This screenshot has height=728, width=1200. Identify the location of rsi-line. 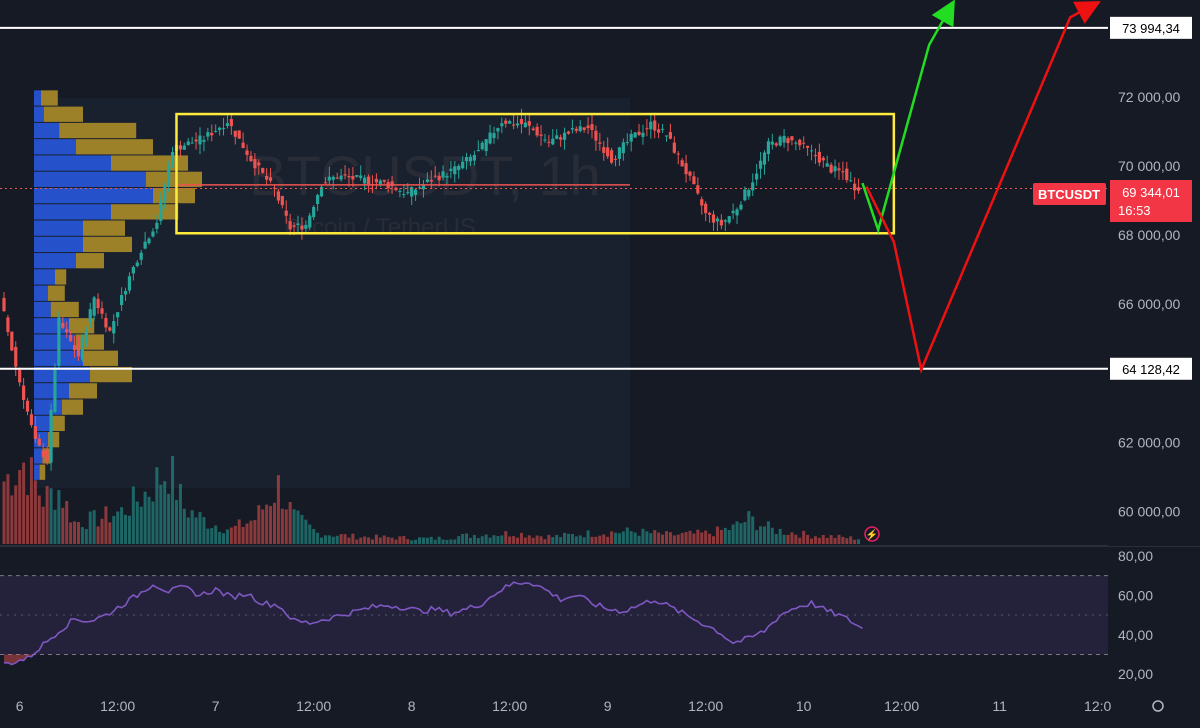
(433, 623).